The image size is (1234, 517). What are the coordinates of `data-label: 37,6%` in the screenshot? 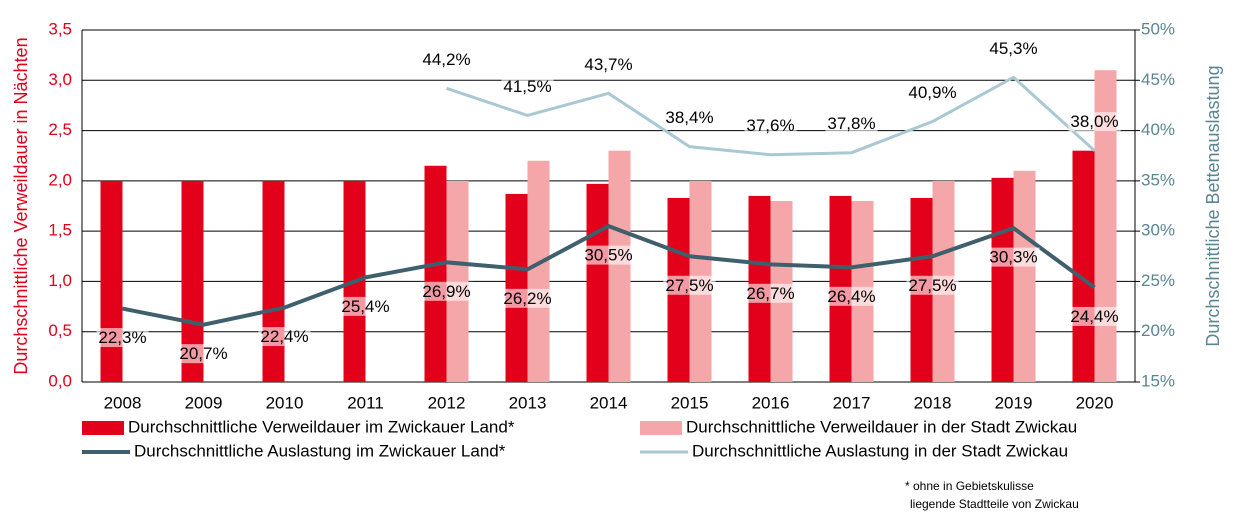 It's located at (770, 125).